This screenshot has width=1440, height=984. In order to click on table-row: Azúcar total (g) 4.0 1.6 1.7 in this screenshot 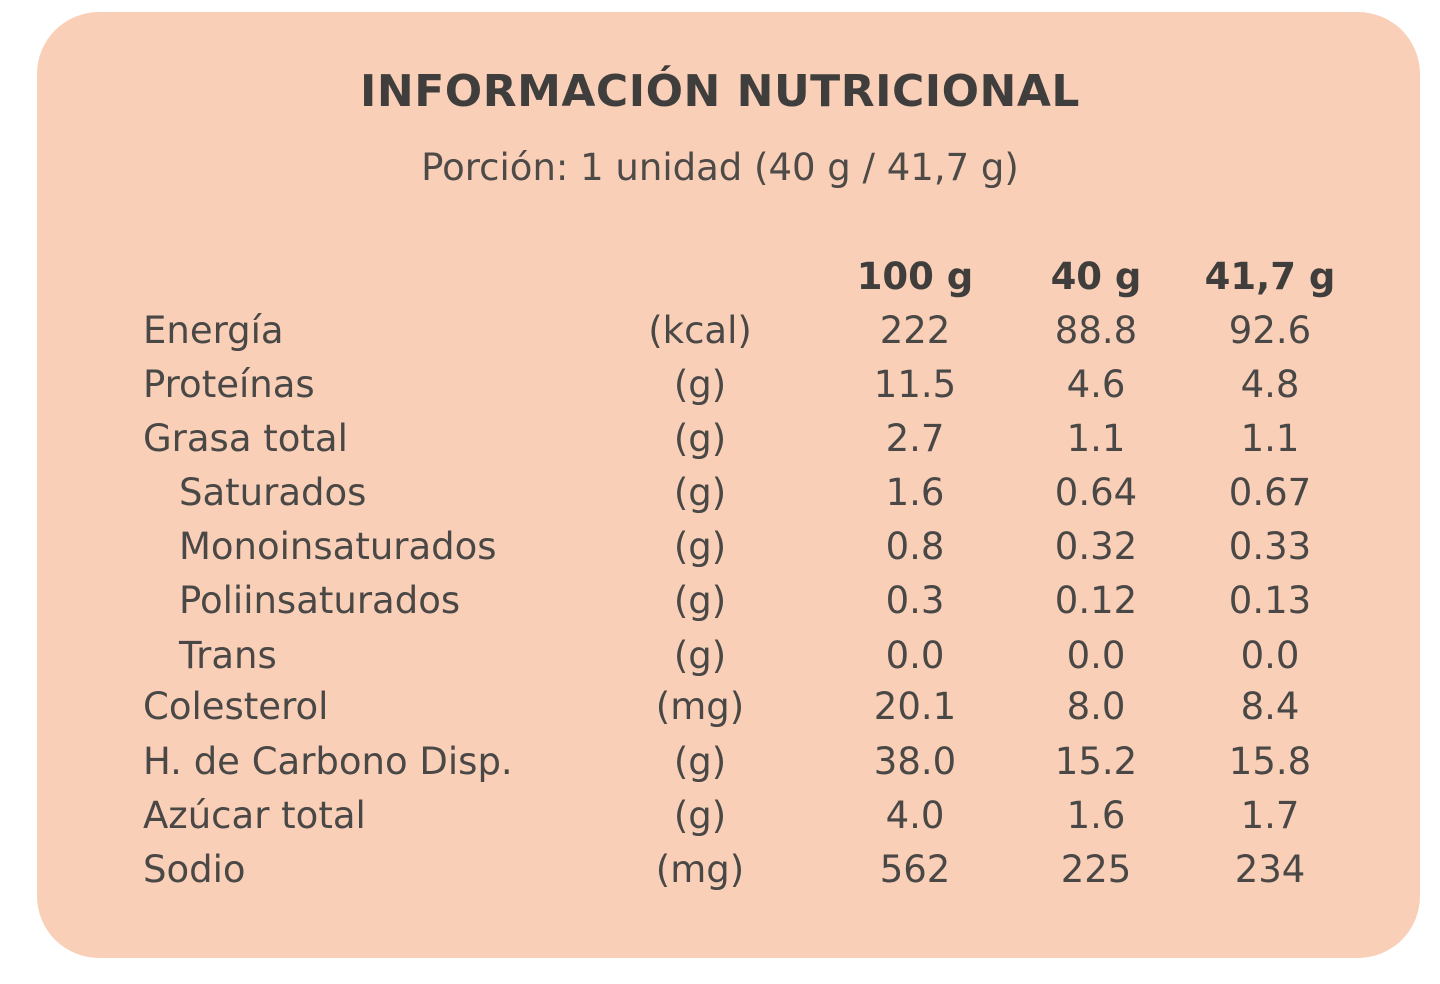, I will do `click(720, 816)`.